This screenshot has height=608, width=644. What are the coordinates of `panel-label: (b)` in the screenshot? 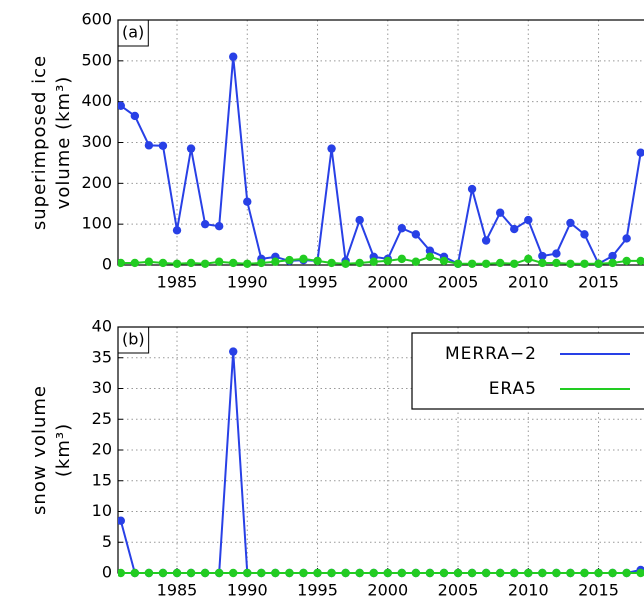 It's located at (133, 339).